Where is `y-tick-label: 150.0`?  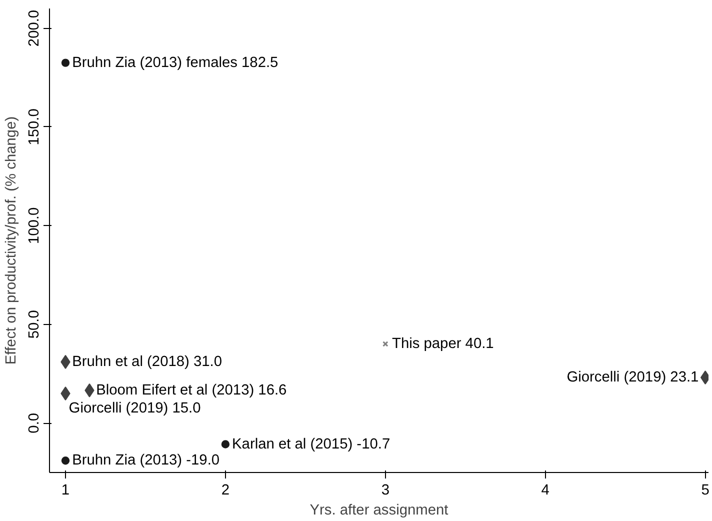 y-tick-label: 150.0 is located at coordinates (34, 127).